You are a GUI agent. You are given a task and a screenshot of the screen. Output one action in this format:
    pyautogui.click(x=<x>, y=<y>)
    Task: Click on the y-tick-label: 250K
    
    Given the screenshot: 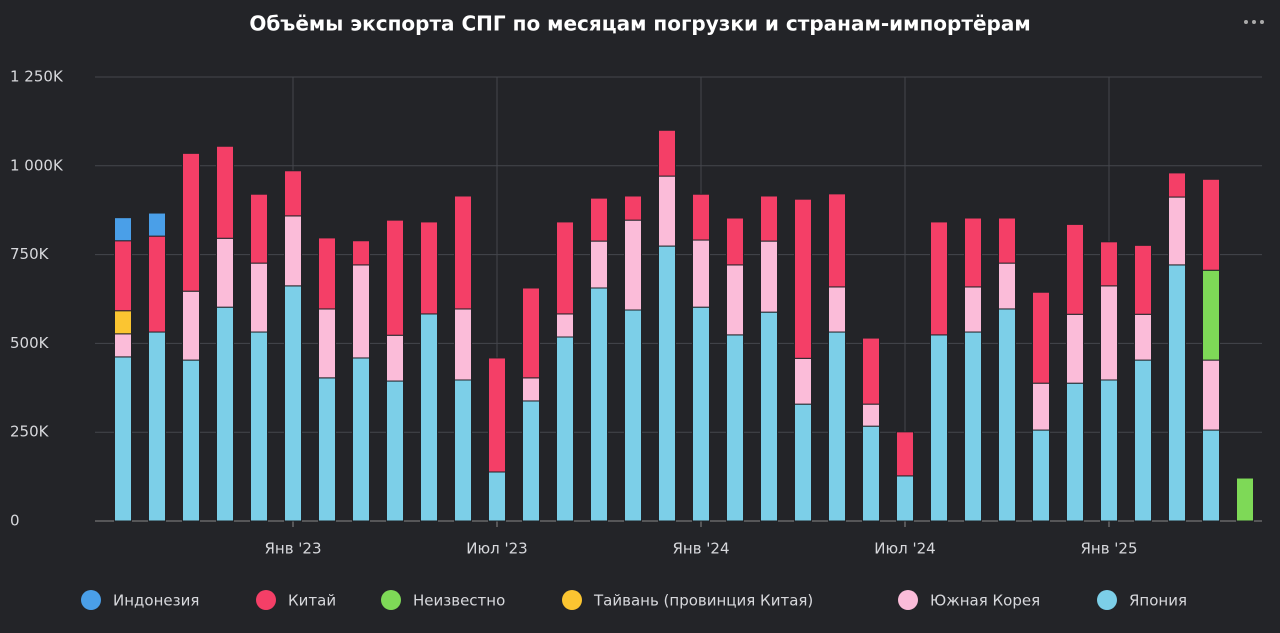 What is the action you would take?
    pyautogui.click(x=30, y=432)
    